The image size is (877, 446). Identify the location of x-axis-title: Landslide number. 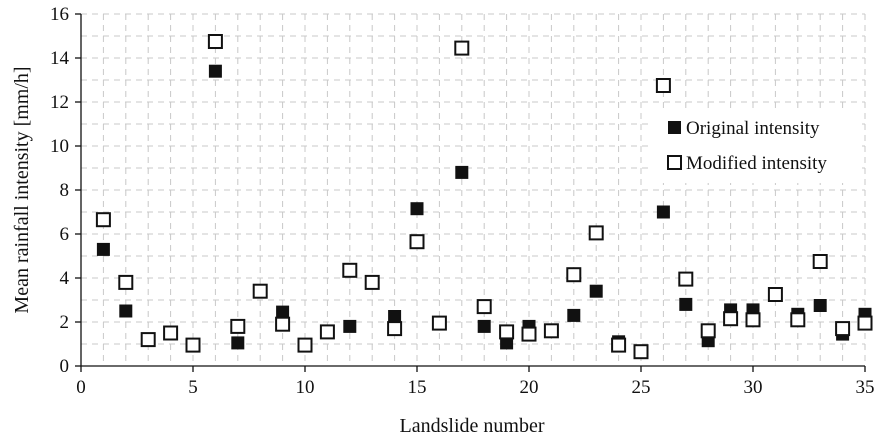
(472, 426).